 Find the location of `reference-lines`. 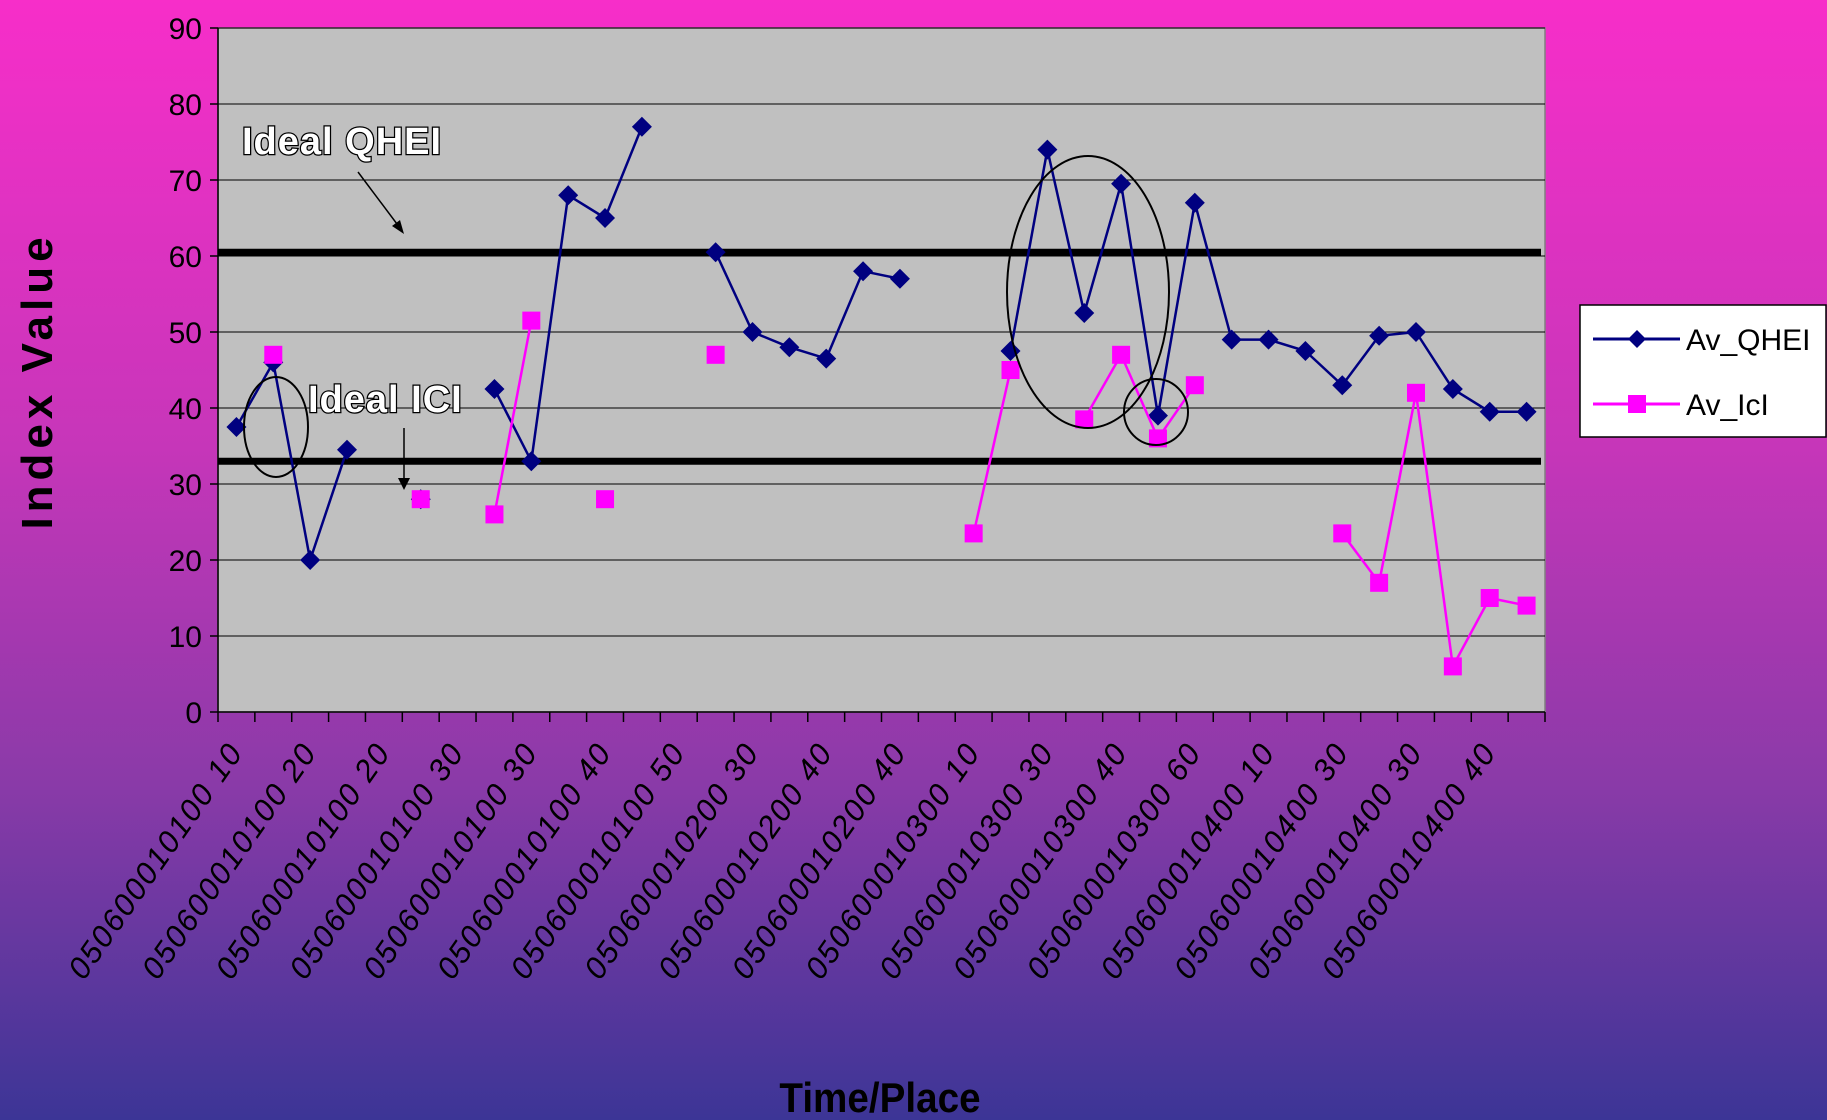

reference-lines is located at coordinates (879, 356).